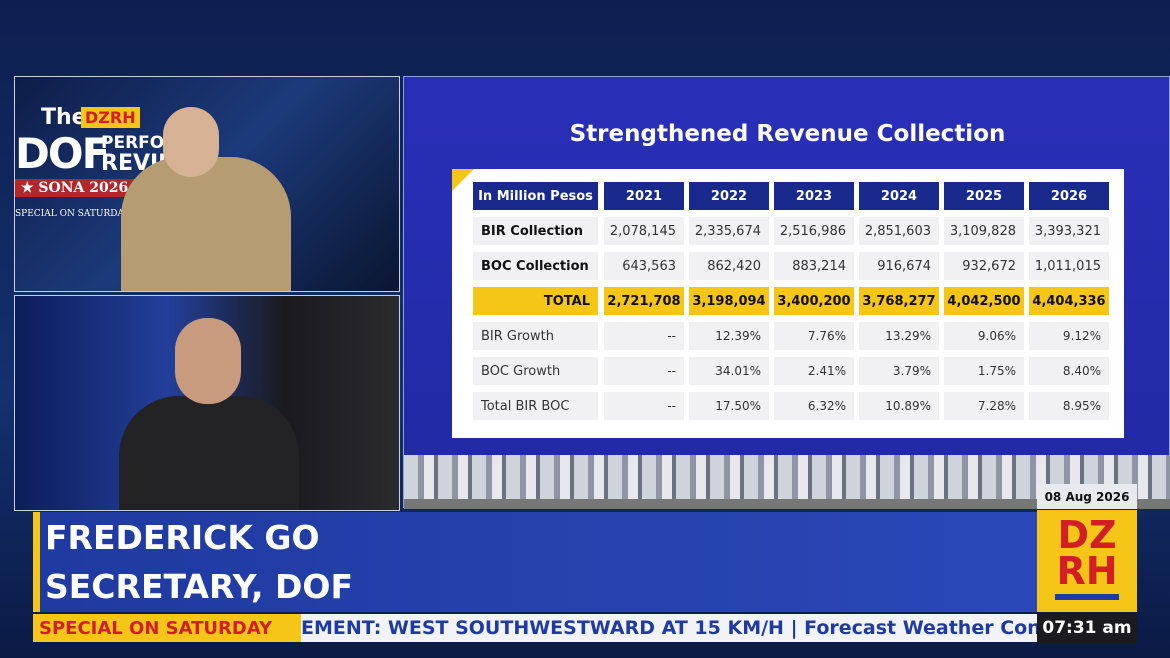  What do you see at coordinates (167, 628) in the screenshot?
I see `ticker-label: SPECIAL ON SATURDAY` at bounding box center [167, 628].